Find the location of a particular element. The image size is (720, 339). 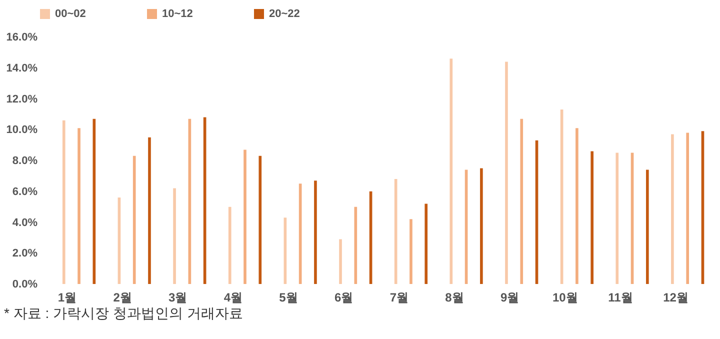

x-tick-label: 11월 is located at coordinates (620, 297).